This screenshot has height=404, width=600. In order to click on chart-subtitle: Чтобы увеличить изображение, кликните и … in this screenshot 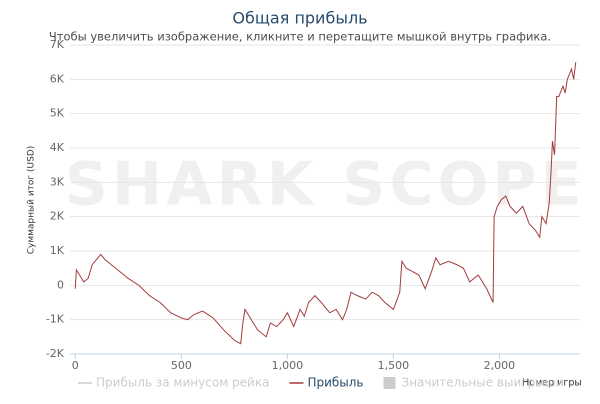, I will do `click(300, 37)`.